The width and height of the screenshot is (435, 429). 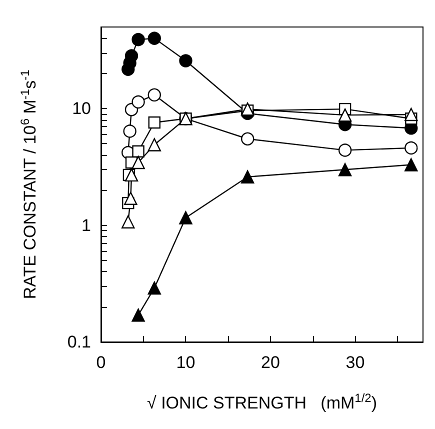 I want to click on y-tick-label: 0.1, so click(x=79, y=342).